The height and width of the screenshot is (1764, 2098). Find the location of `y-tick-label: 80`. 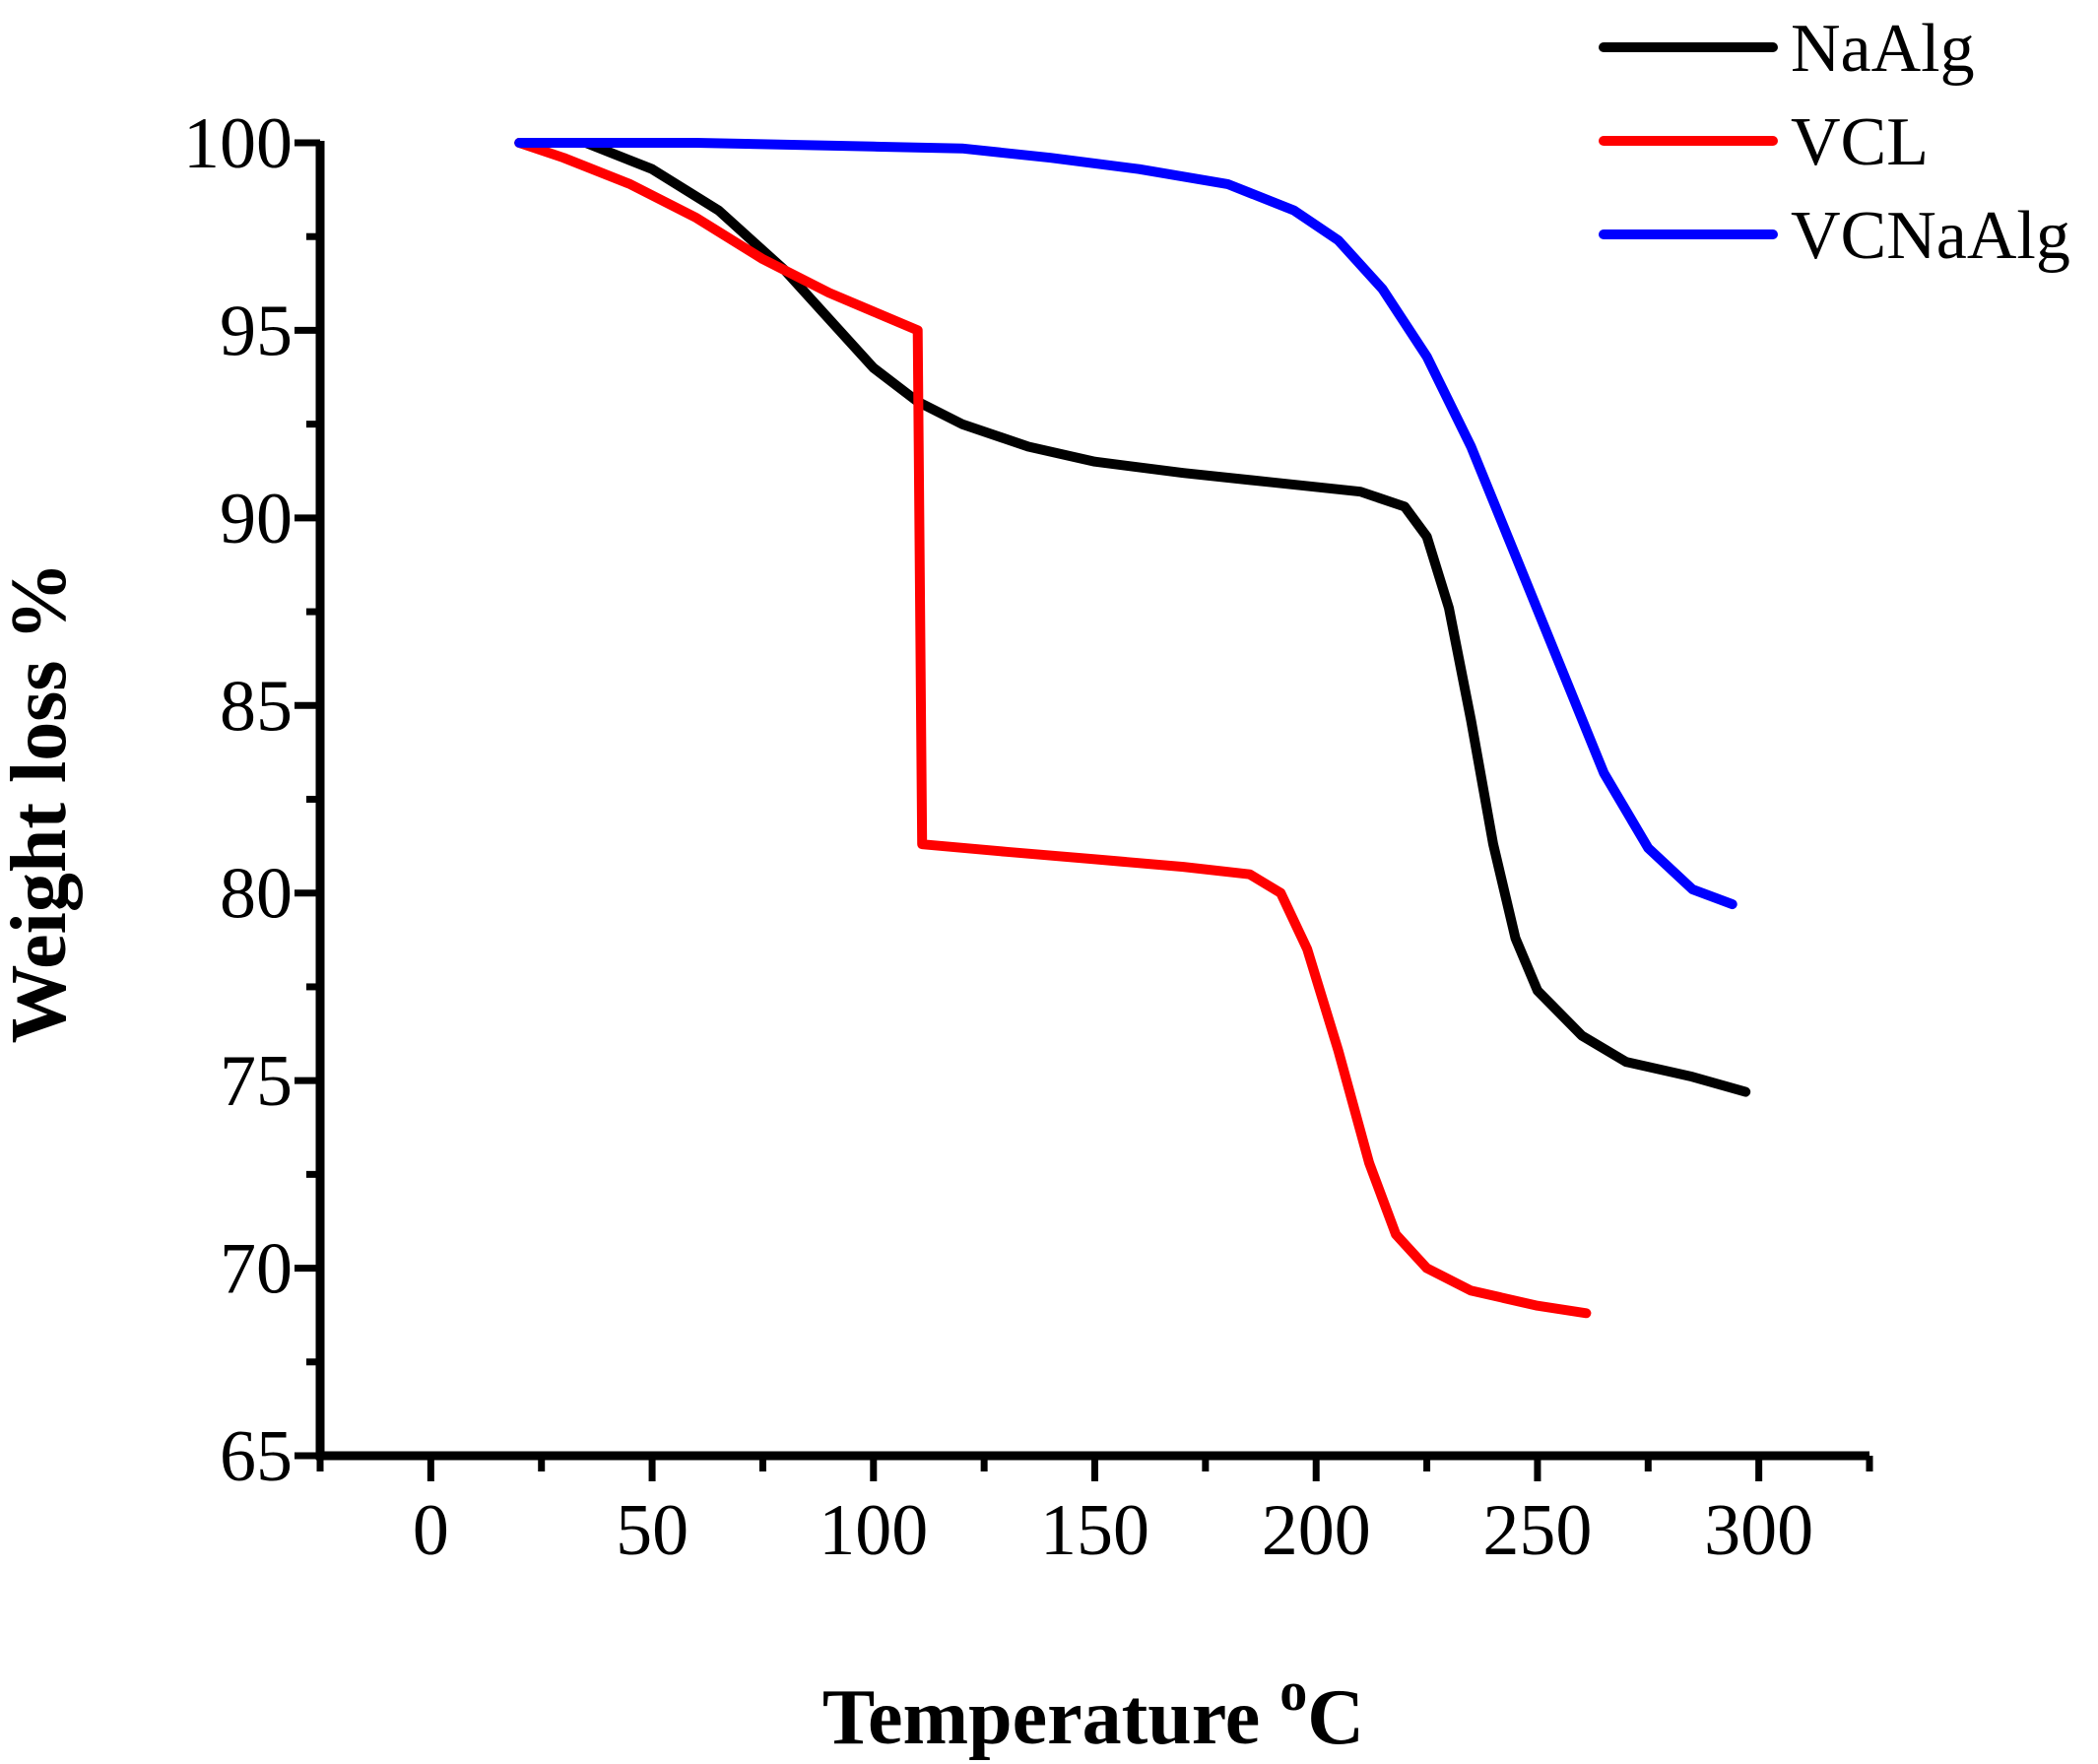

y-tick-label: 80 is located at coordinates (256, 895).